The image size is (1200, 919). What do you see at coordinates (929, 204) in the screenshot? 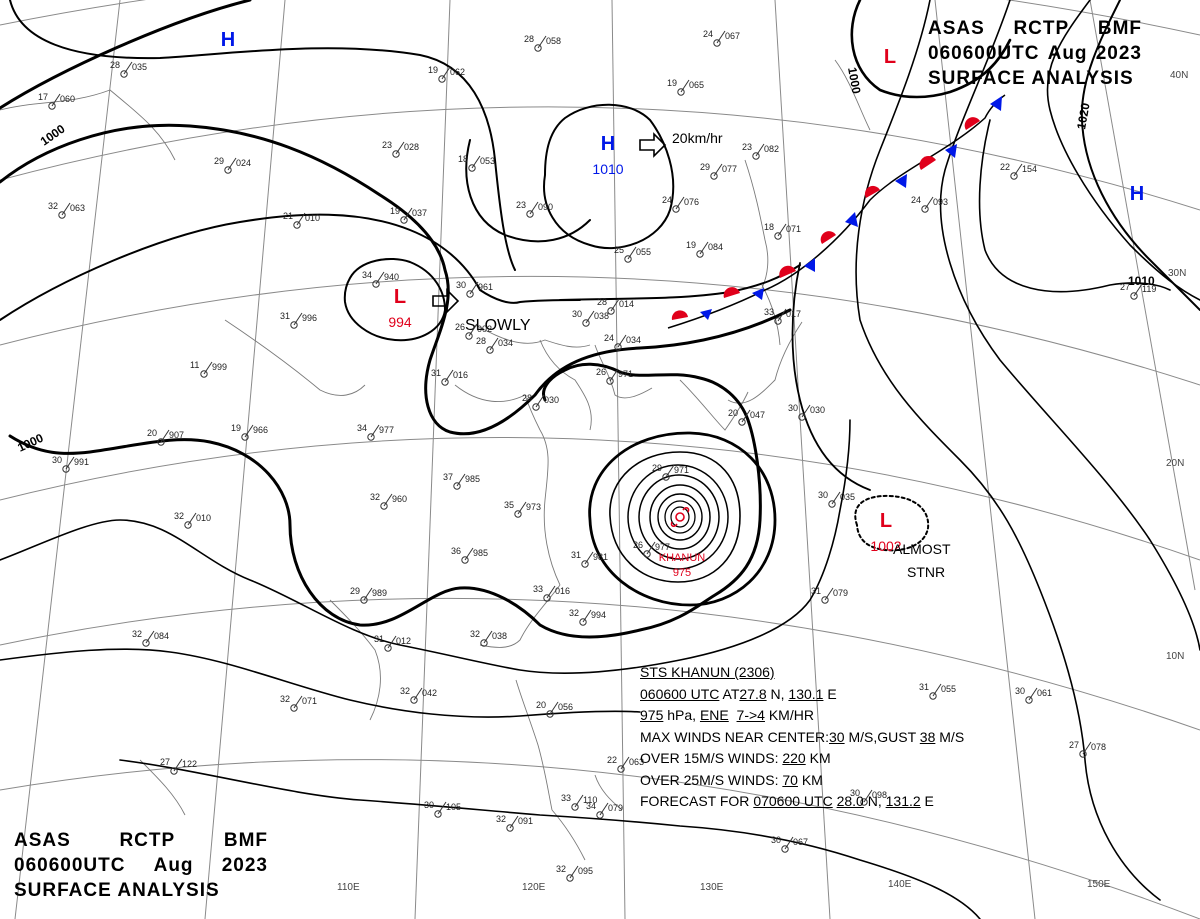
I see `station-plot: 24 093` at bounding box center [929, 204].